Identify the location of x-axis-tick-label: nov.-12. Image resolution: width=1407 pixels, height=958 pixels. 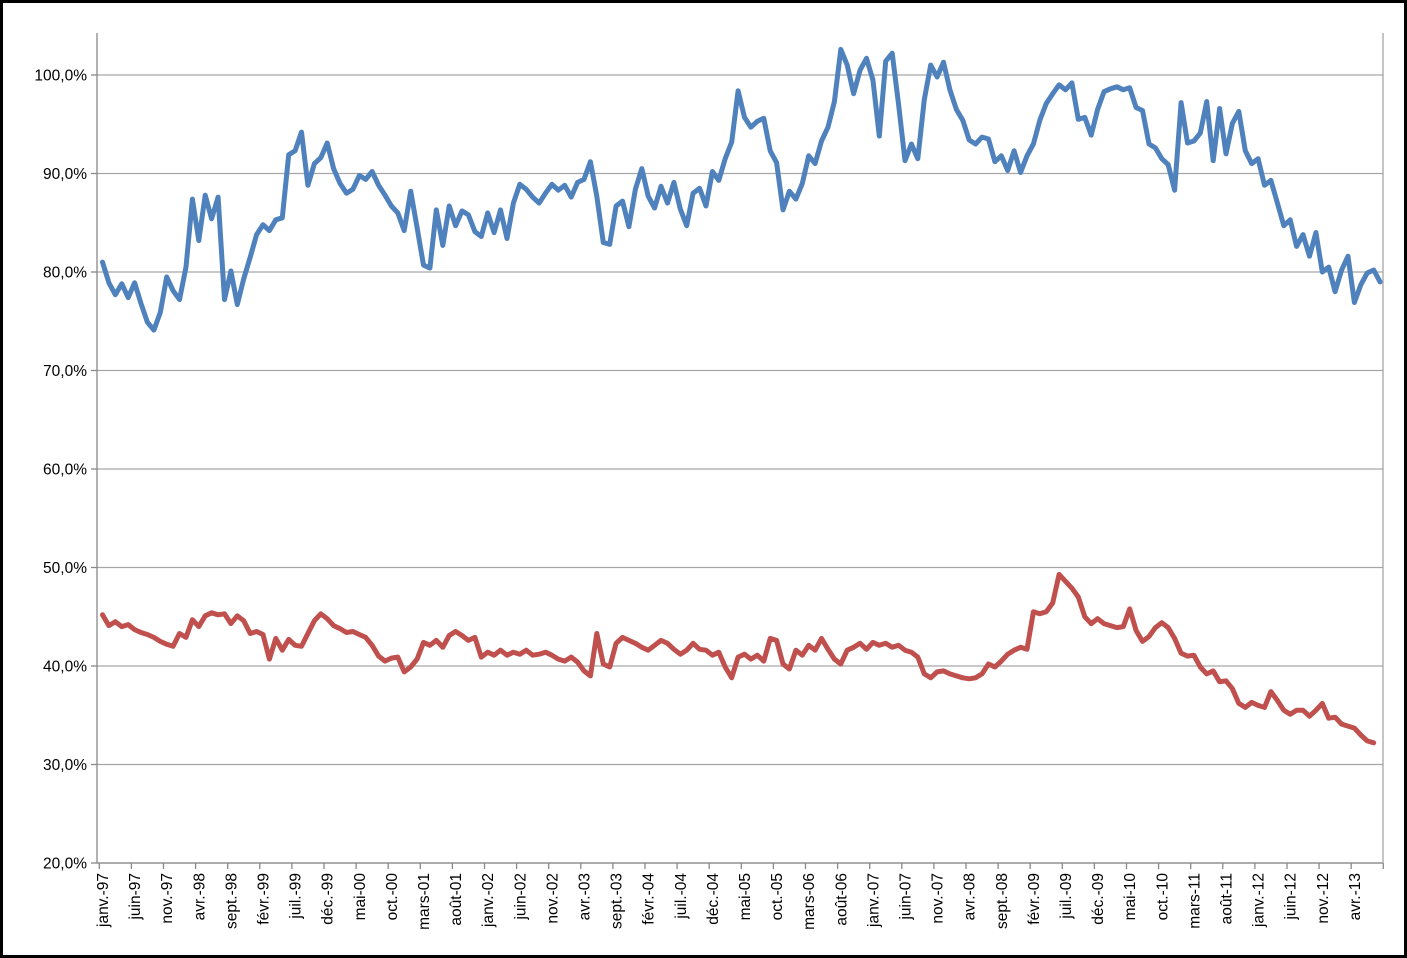
(1323, 898).